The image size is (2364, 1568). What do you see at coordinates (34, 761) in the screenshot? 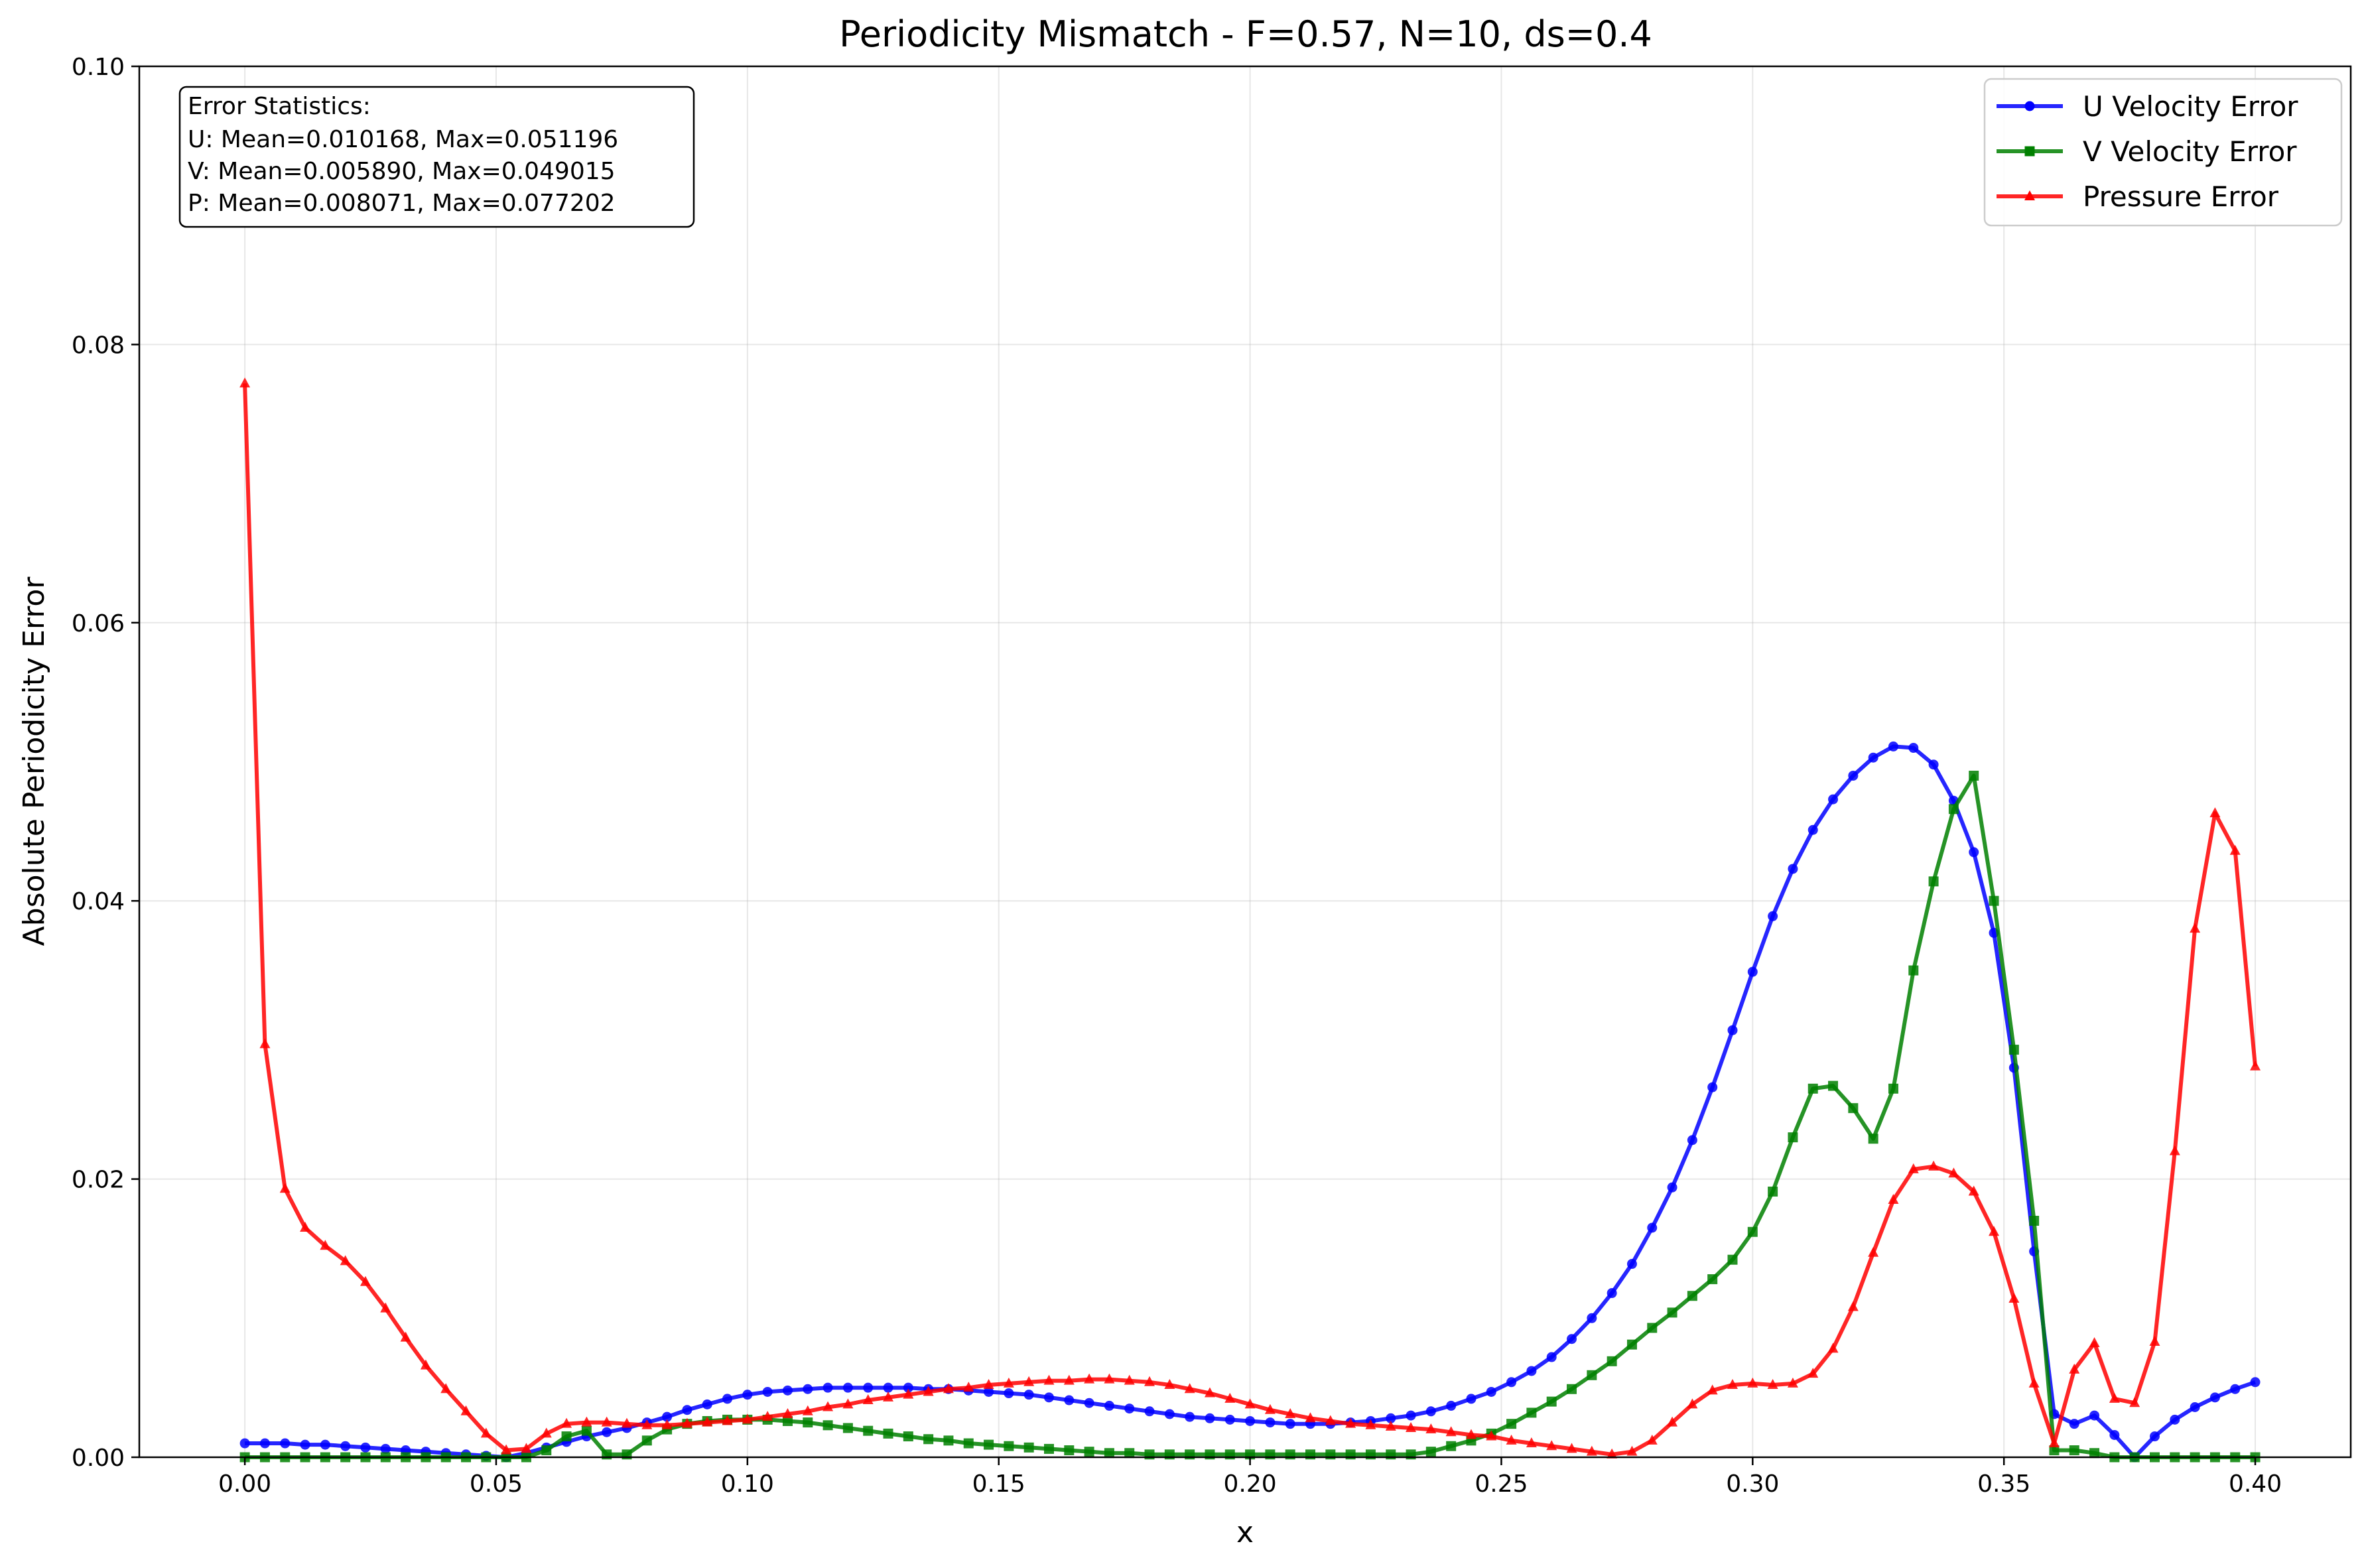
I see `y-axis-label: Absolute Periodicity Error` at bounding box center [34, 761].